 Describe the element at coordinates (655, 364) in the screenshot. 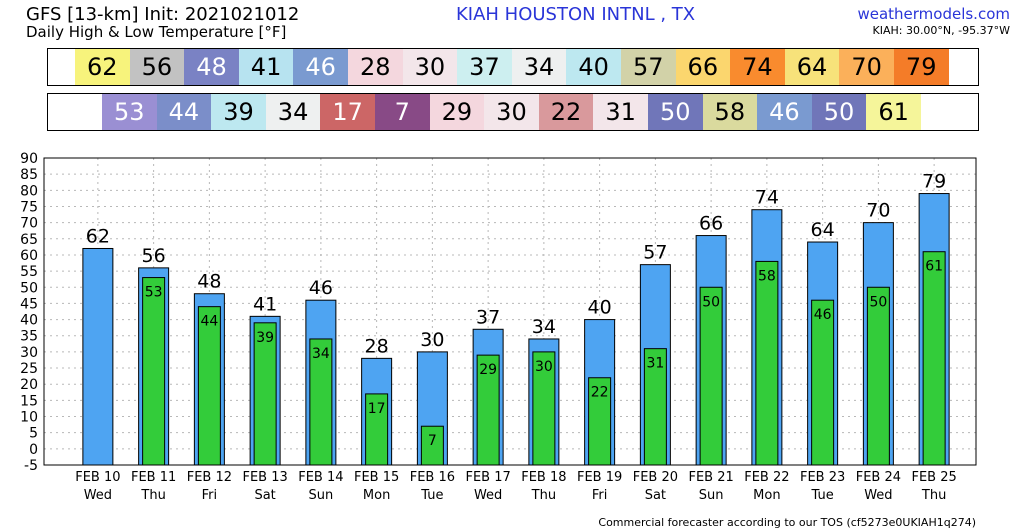

I see `low-value-label: 31` at that location.